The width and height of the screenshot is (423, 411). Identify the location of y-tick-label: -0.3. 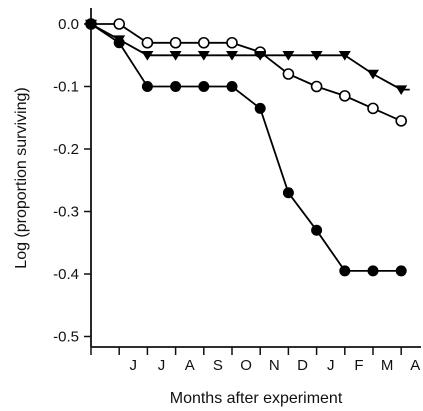
(66, 212).